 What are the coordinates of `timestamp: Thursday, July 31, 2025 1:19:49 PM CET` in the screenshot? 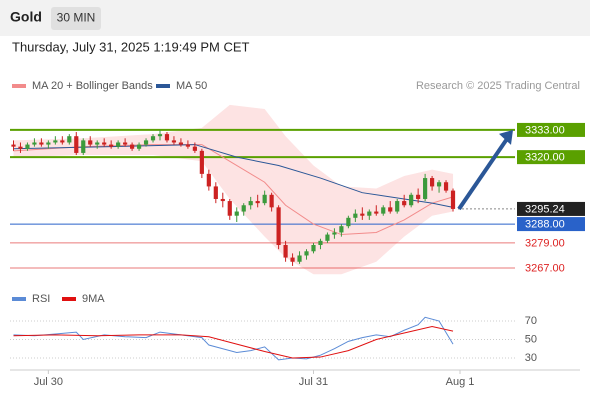 It's located at (131, 46).